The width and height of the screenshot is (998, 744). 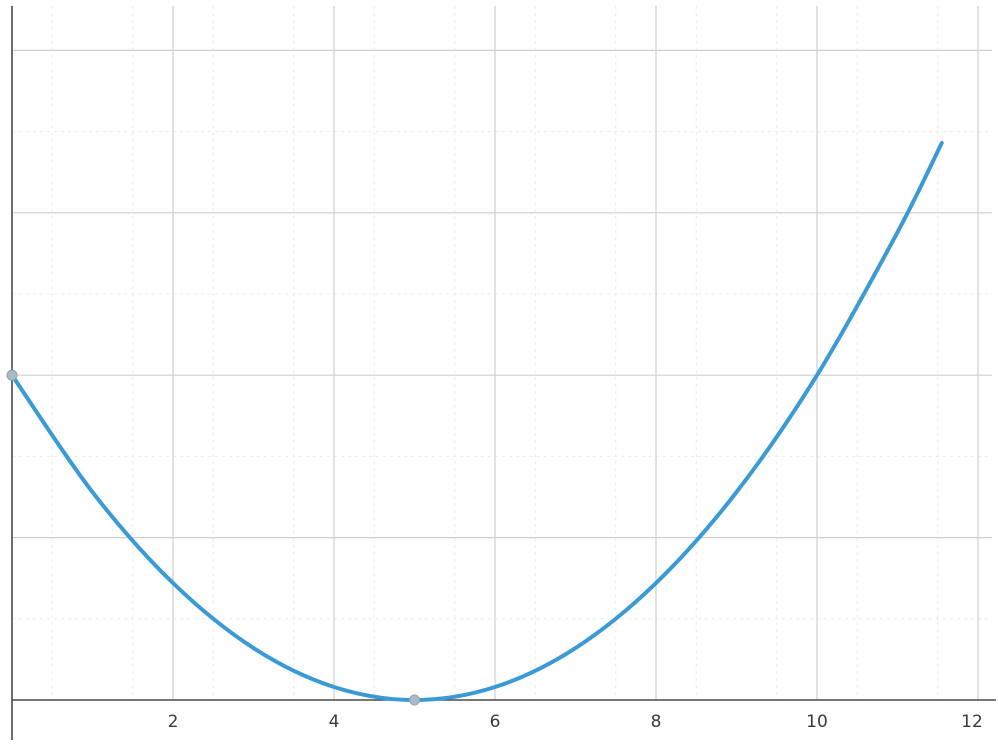 What do you see at coordinates (656, 722) in the screenshot?
I see `x-tick-label: 8` at bounding box center [656, 722].